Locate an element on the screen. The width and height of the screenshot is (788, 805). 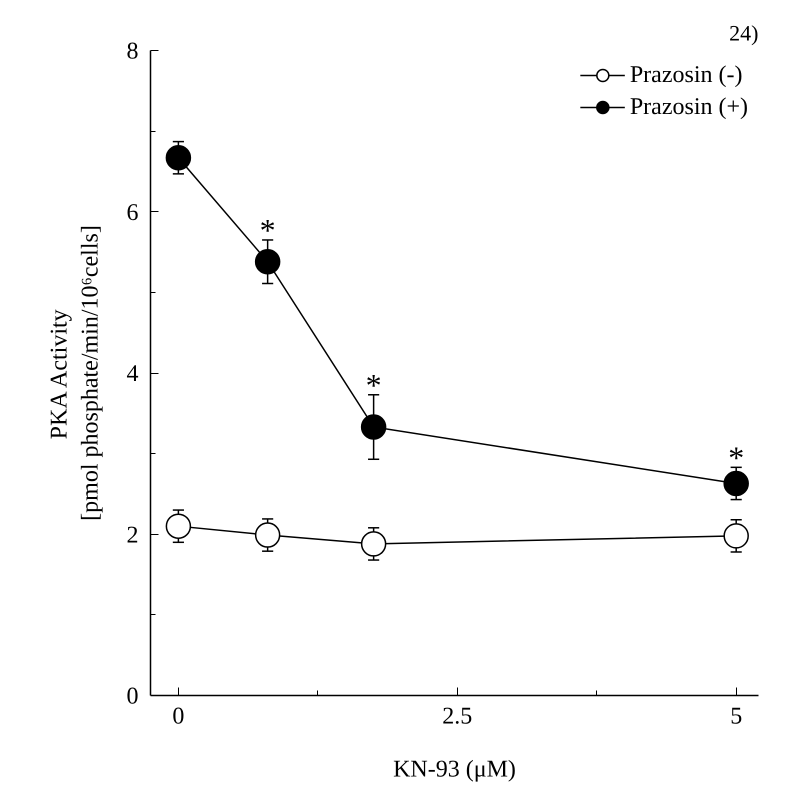
y-tick-label: 2 is located at coordinates (132, 535).